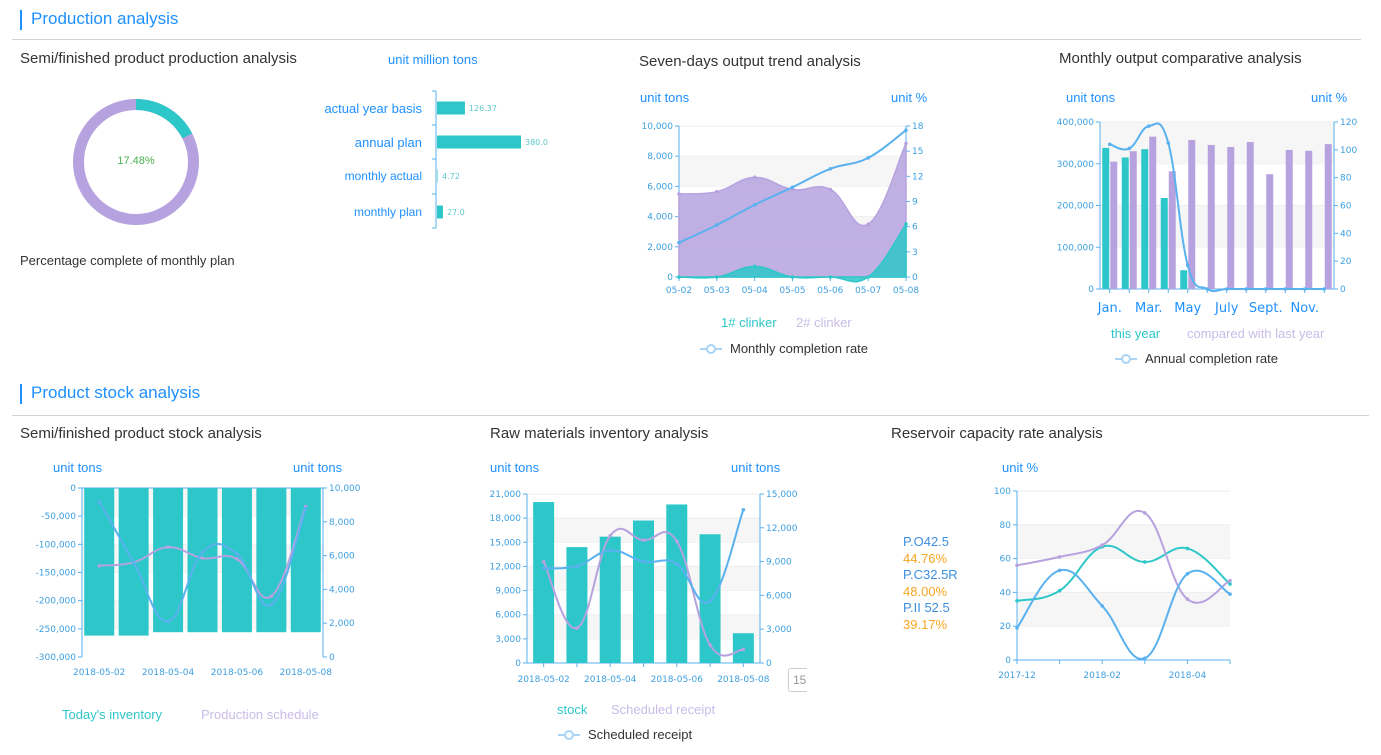 This screenshot has height=755, width=1381. What do you see at coordinates (56, 545) in the screenshot?
I see `y-tick-label: -100,000` at bounding box center [56, 545].